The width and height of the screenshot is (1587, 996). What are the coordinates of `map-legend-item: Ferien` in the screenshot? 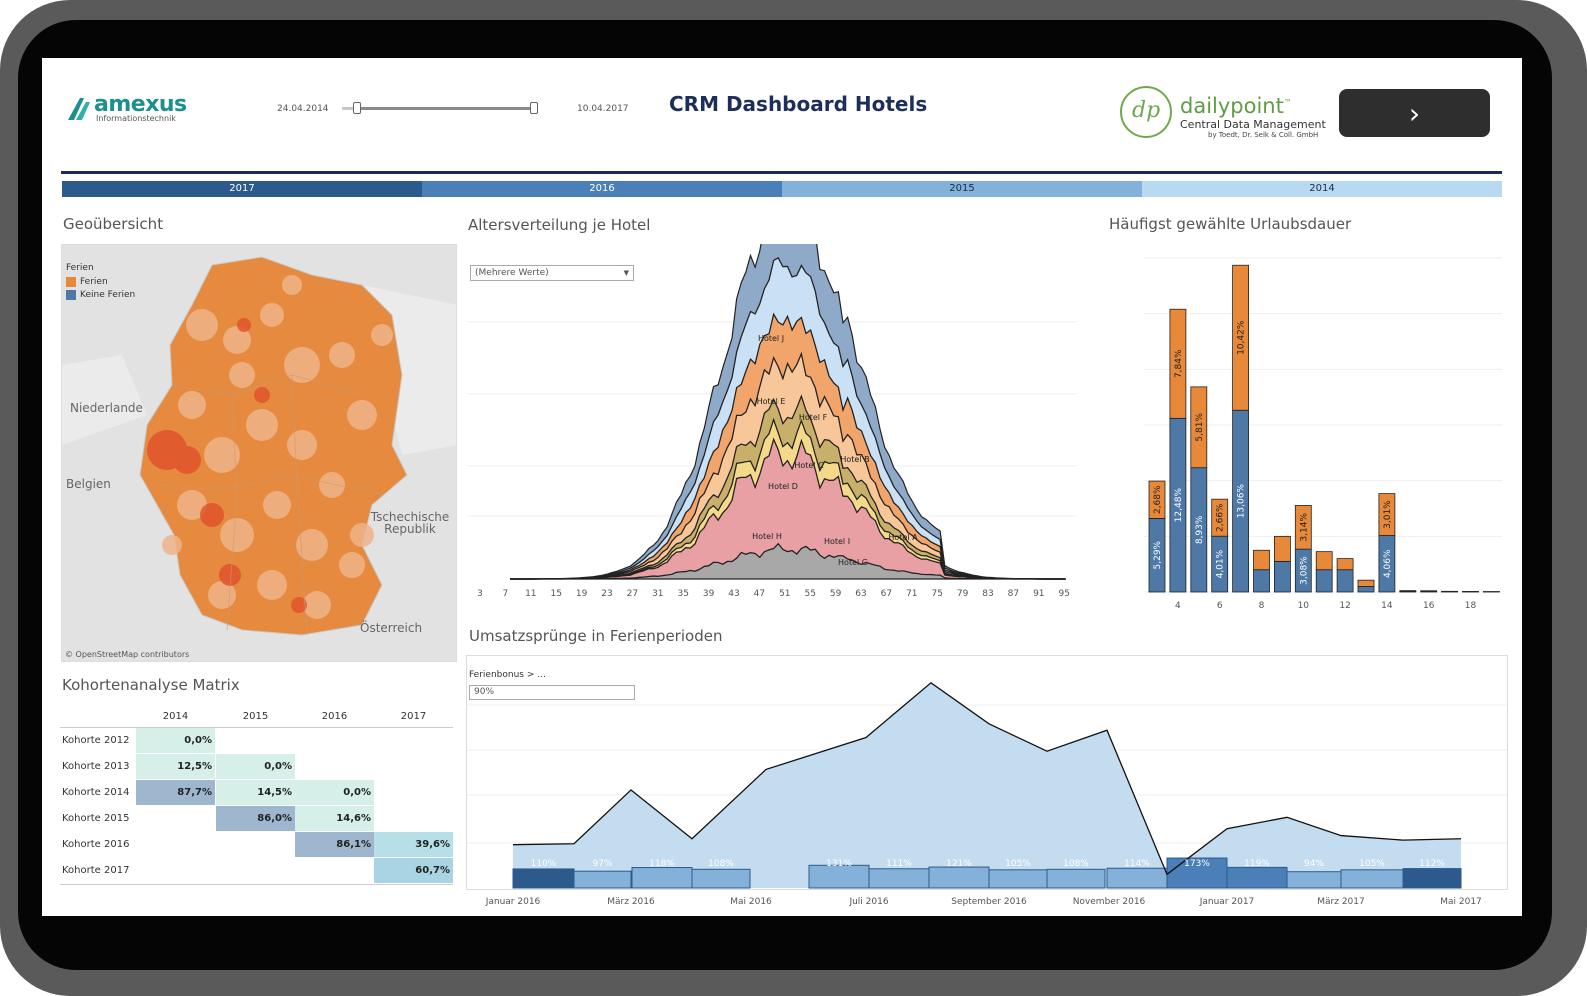 It's located at (100, 282).